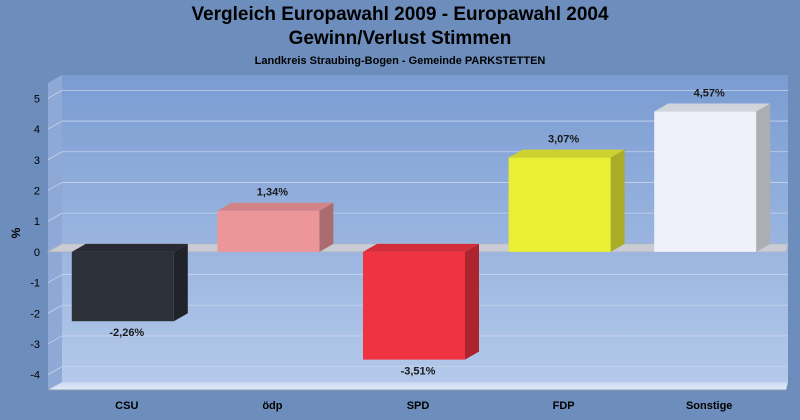 This screenshot has height=420, width=800. What do you see at coordinates (272, 193) in the screenshot?
I see `data-label: 1,34%` at bounding box center [272, 193].